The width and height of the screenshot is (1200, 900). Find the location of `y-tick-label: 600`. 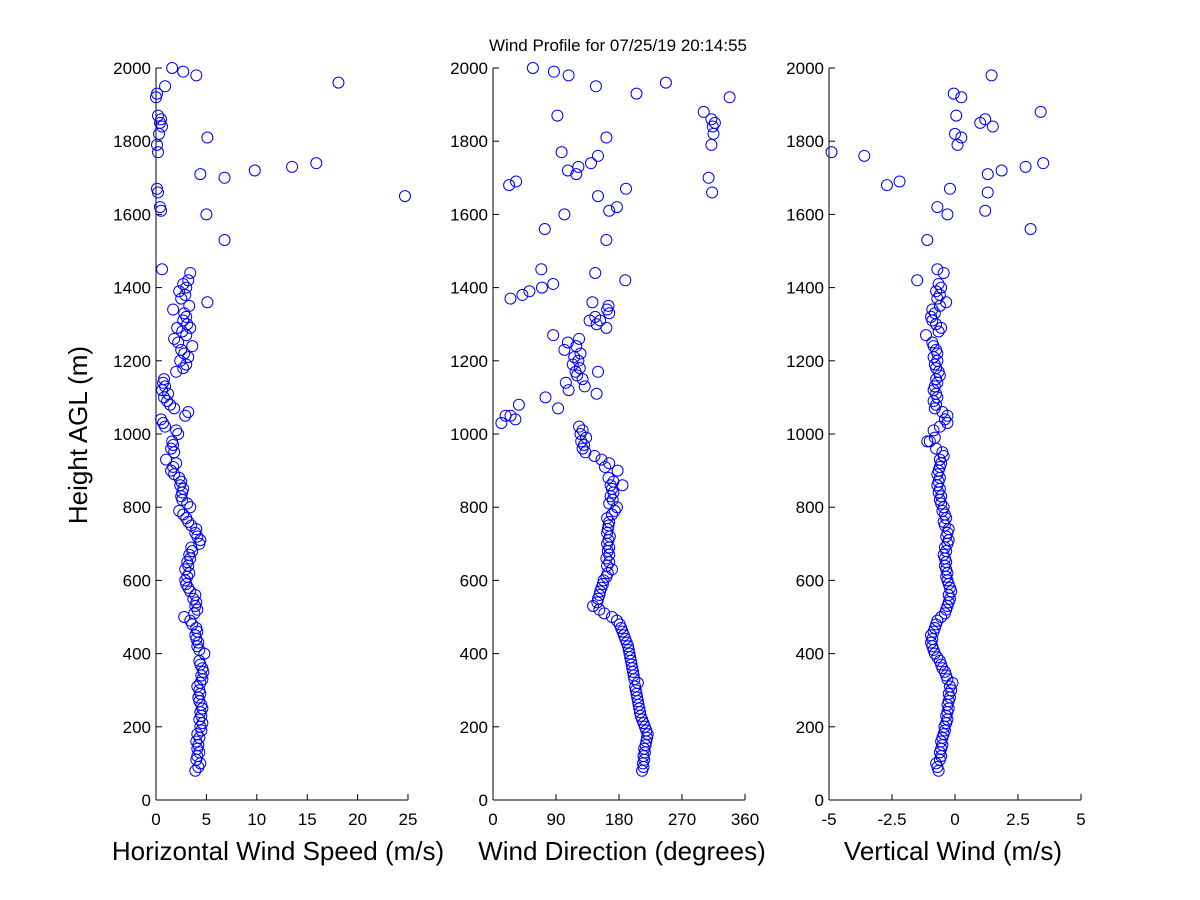

y-tick-label: 600 is located at coordinates (810, 580).